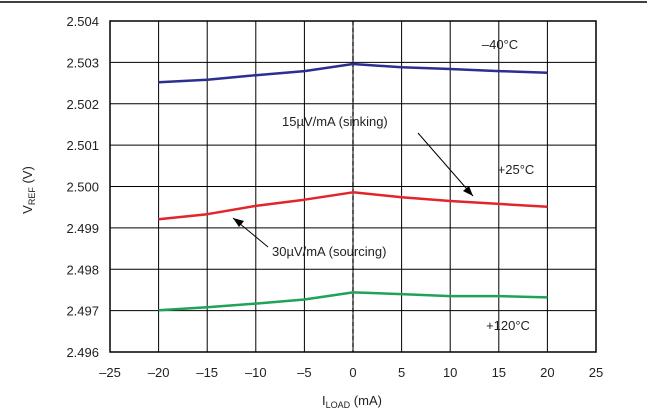  Describe the element at coordinates (596, 372) in the screenshot. I see `x-tick-label: 25` at that location.